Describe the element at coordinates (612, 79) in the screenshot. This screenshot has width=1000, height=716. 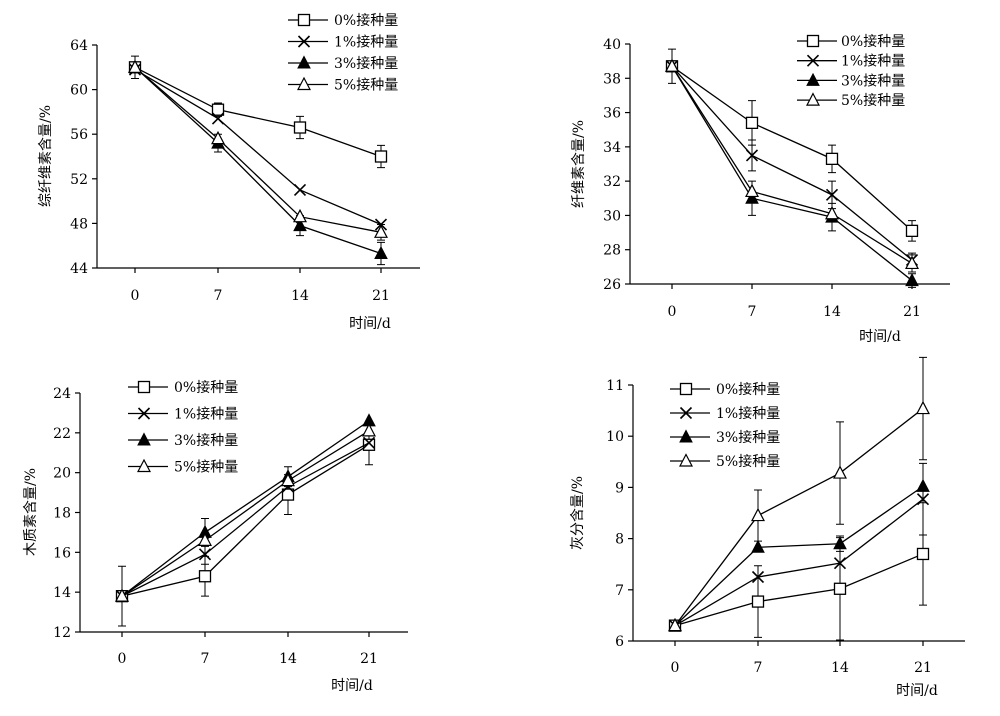
I see `y-tick-label: 38` at that location.